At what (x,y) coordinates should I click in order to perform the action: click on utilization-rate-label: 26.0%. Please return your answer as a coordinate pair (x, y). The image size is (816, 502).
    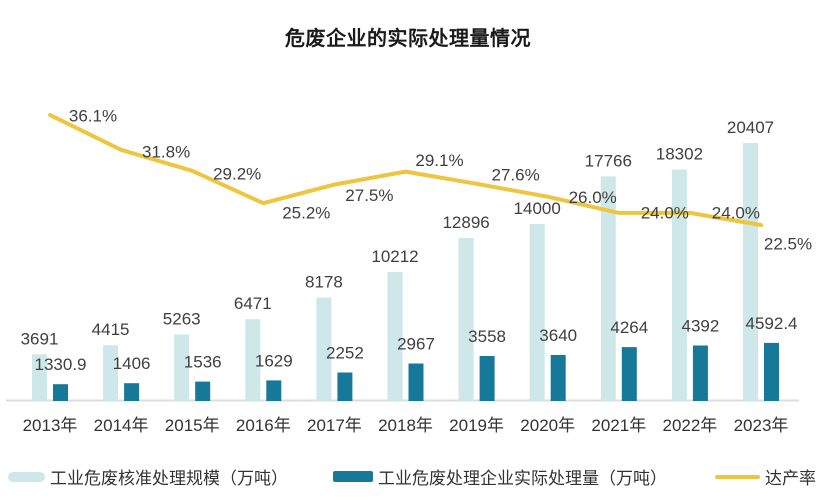
    Looking at the image, I should click on (593, 197).